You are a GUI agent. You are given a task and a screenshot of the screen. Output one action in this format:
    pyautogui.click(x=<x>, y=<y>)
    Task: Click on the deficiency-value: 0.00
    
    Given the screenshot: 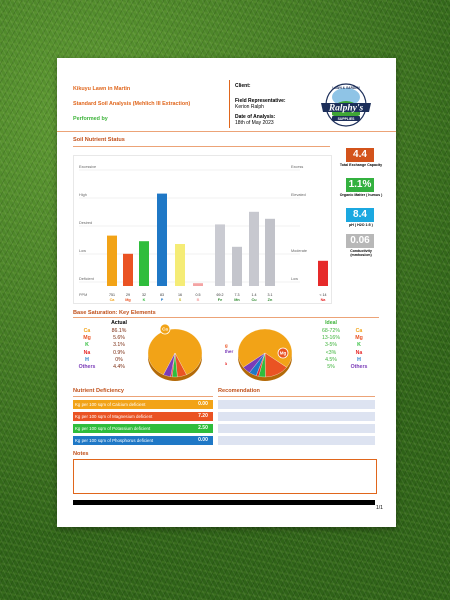 What is the action you would take?
    pyautogui.click(x=203, y=440)
    